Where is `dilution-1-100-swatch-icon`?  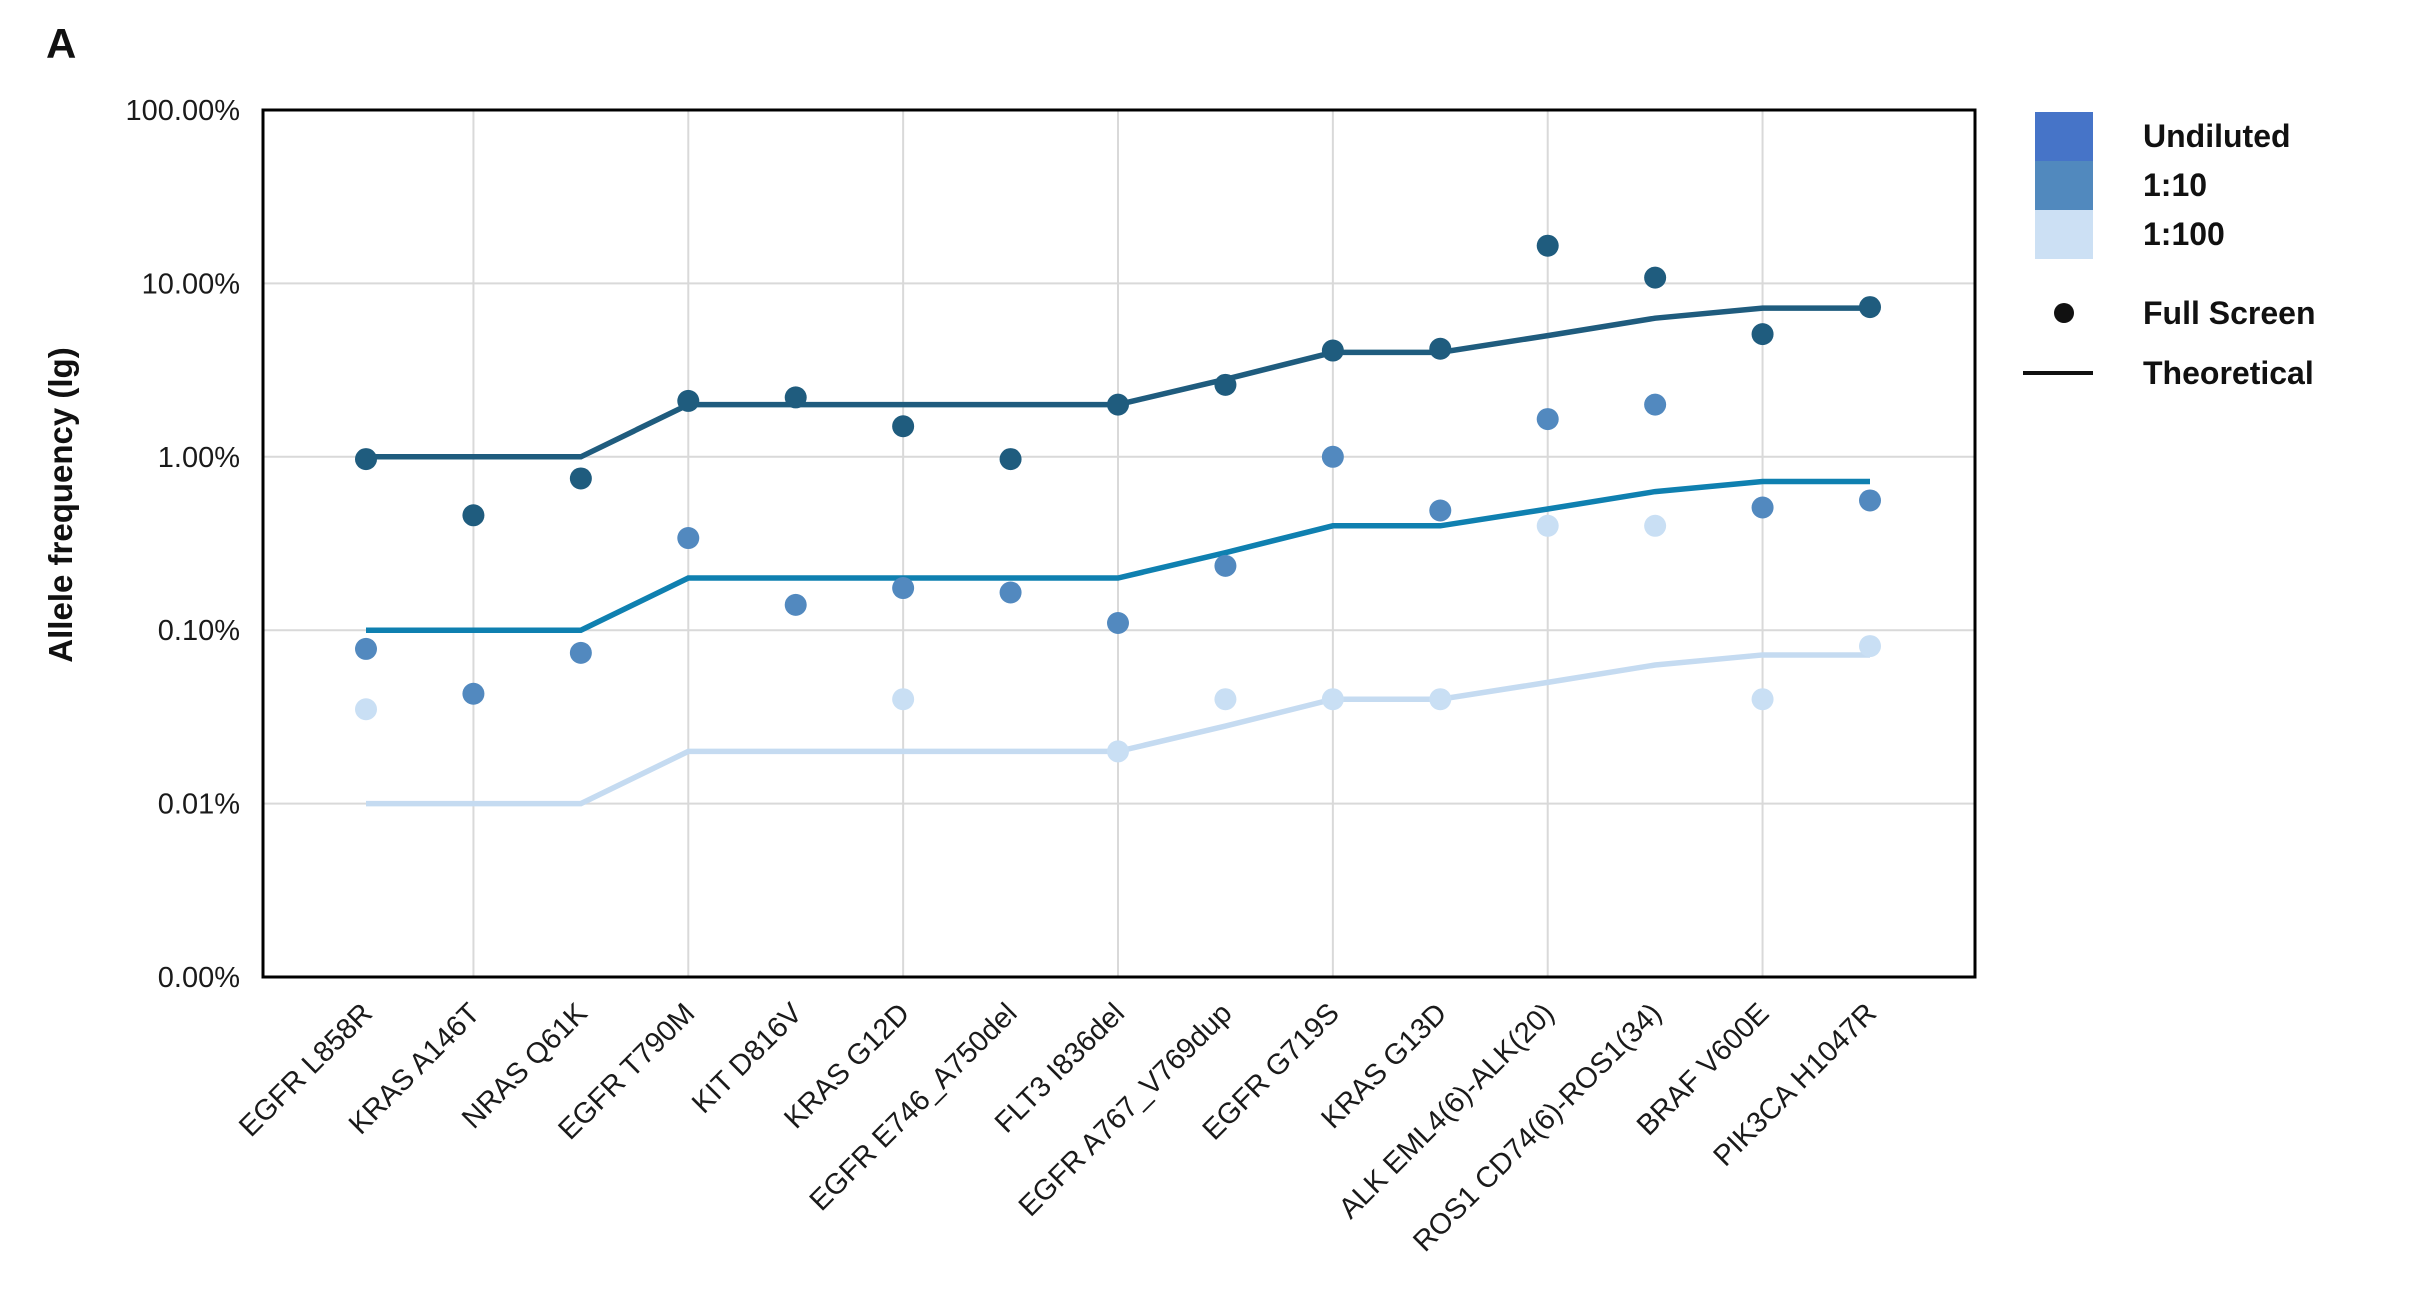 dilution-1-100-swatch-icon is located at coordinates (2064, 234).